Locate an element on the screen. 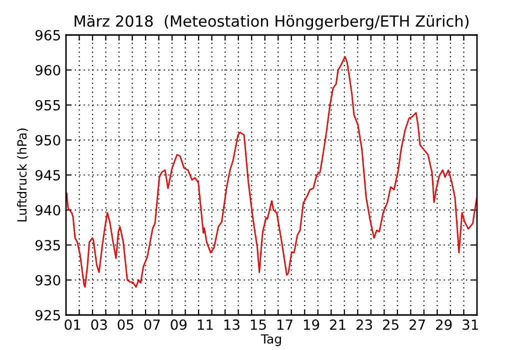 The height and width of the screenshot is (350, 530). x-tick-label: 05 is located at coordinates (126, 324).